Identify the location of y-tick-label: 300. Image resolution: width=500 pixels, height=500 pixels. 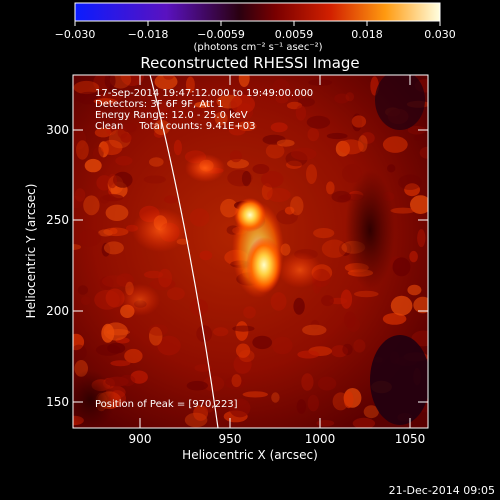
(57, 130).